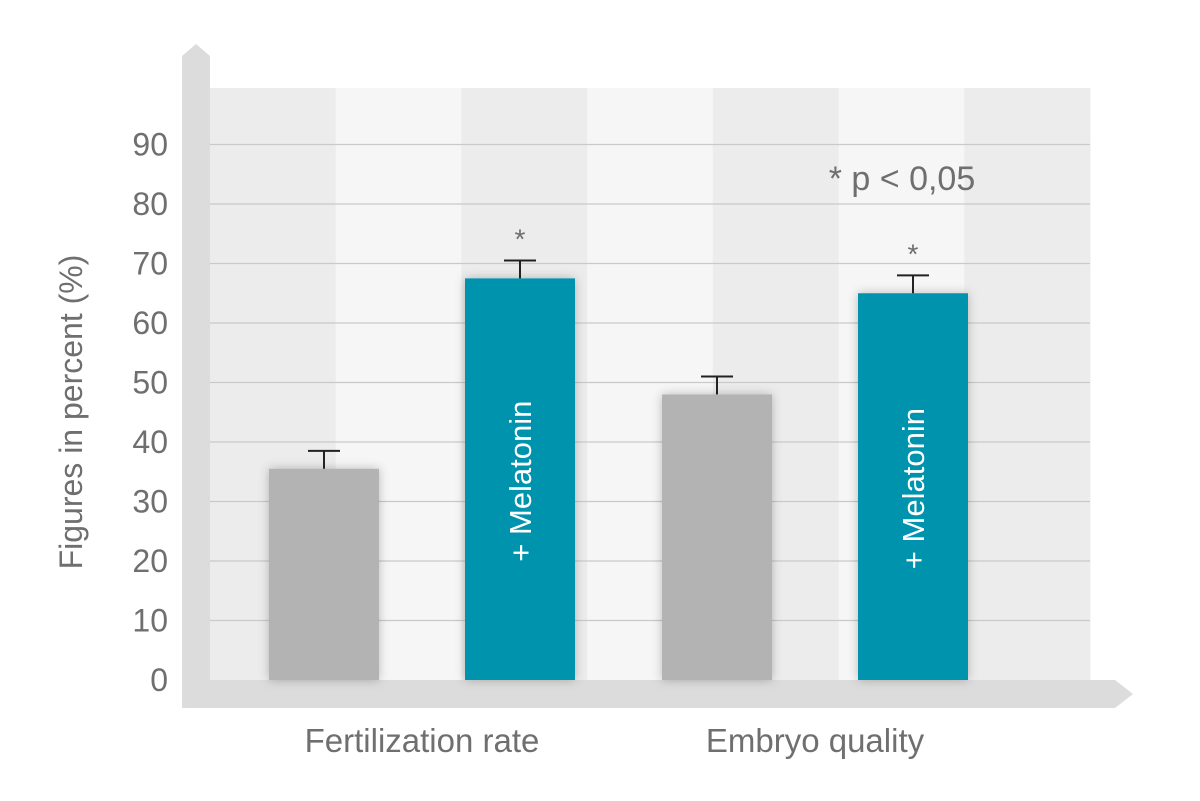 This screenshot has width=1200, height=801. What do you see at coordinates (150, 442) in the screenshot?
I see `y-tick-label: 40` at bounding box center [150, 442].